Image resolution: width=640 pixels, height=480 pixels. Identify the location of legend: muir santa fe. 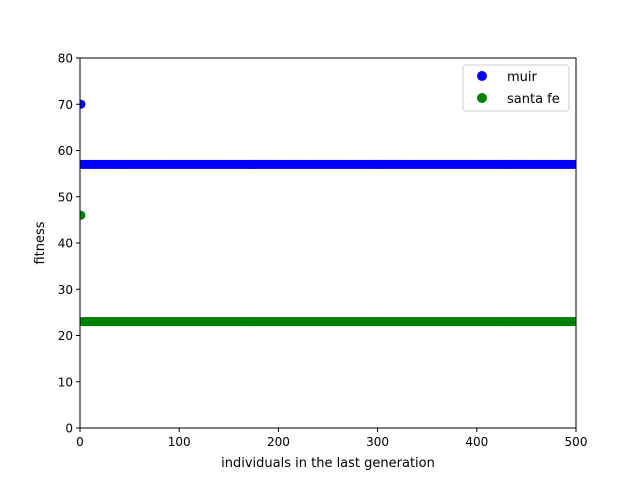
(516, 88).